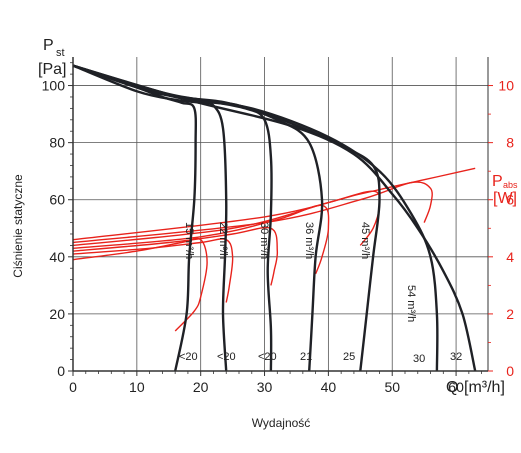 The width and height of the screenshot is (521, 453). I want to click on left-axis-symbol: P, so click(48, 45).